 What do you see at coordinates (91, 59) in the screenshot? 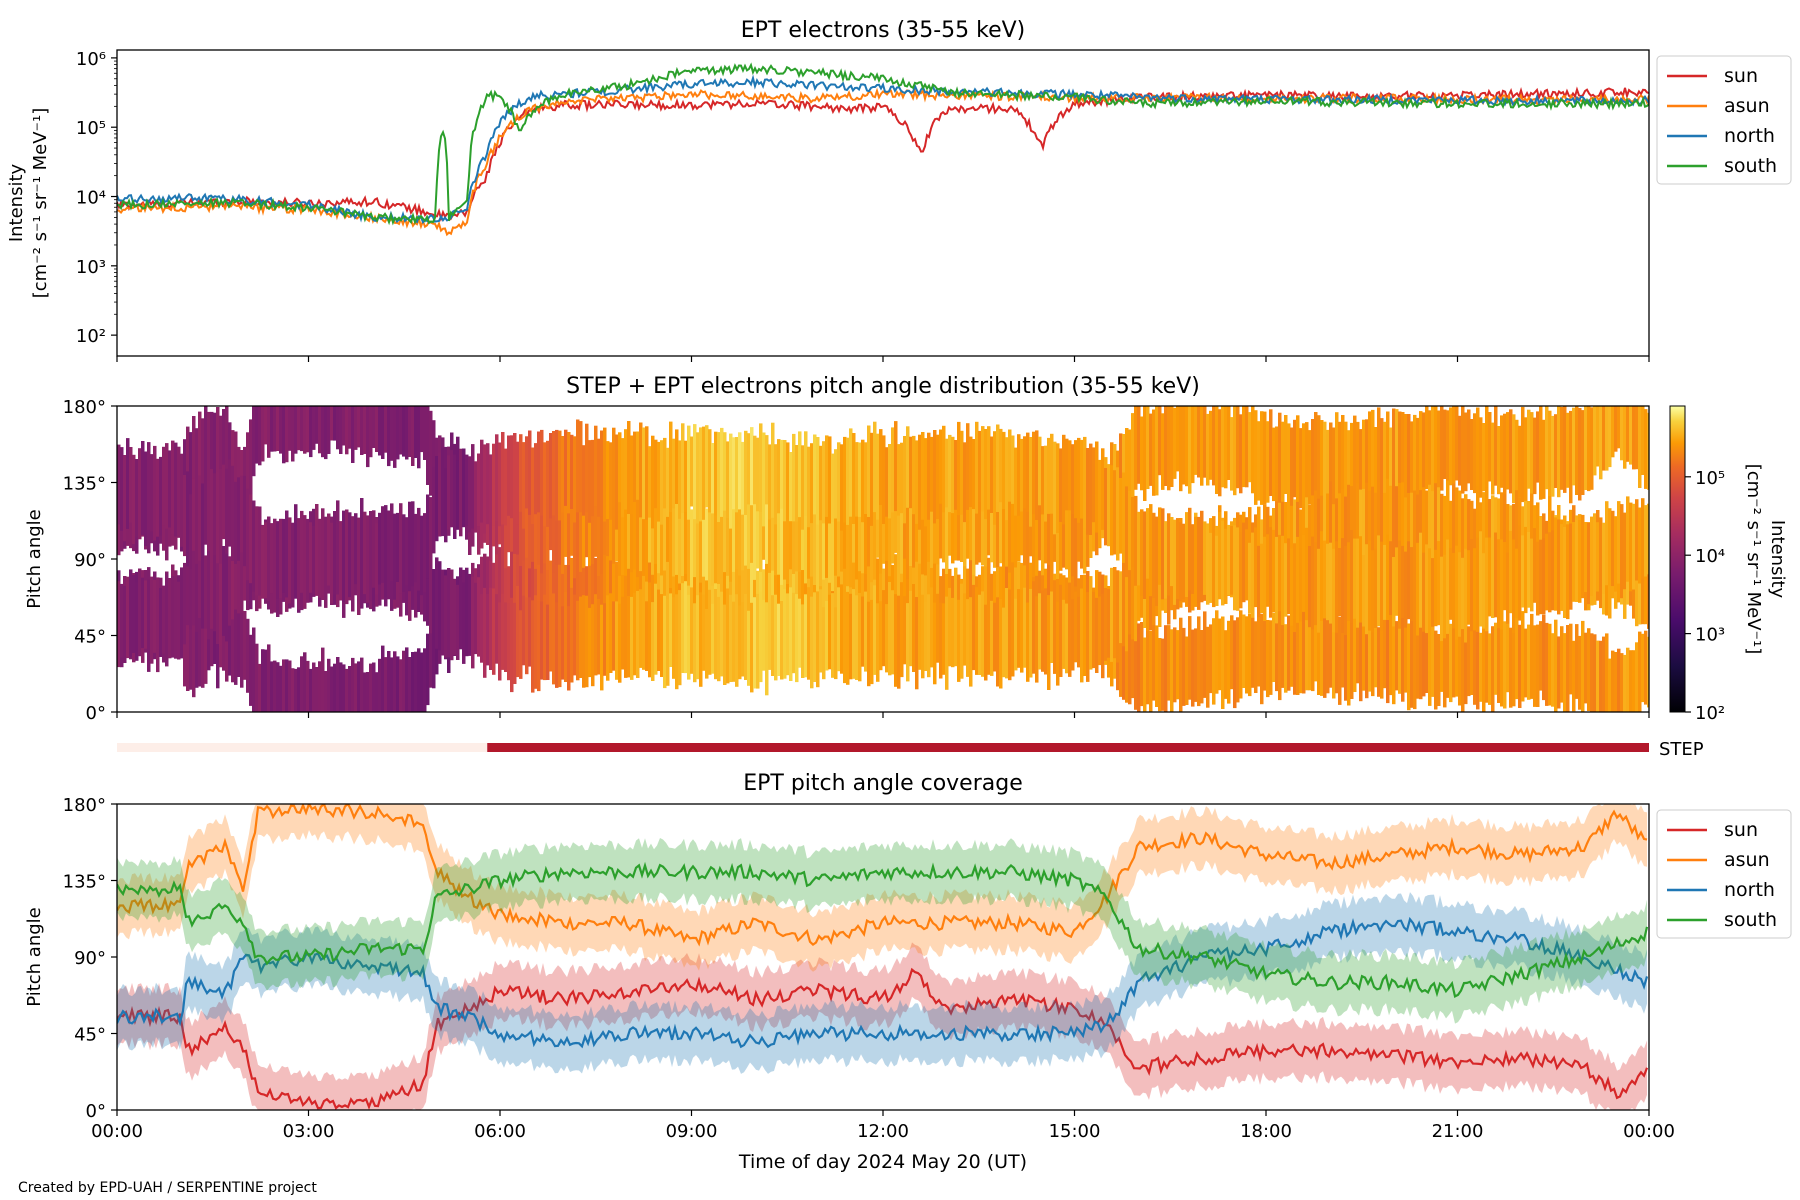
I see `y-tick-label: 10⁶` at bounding box center [91, 59].